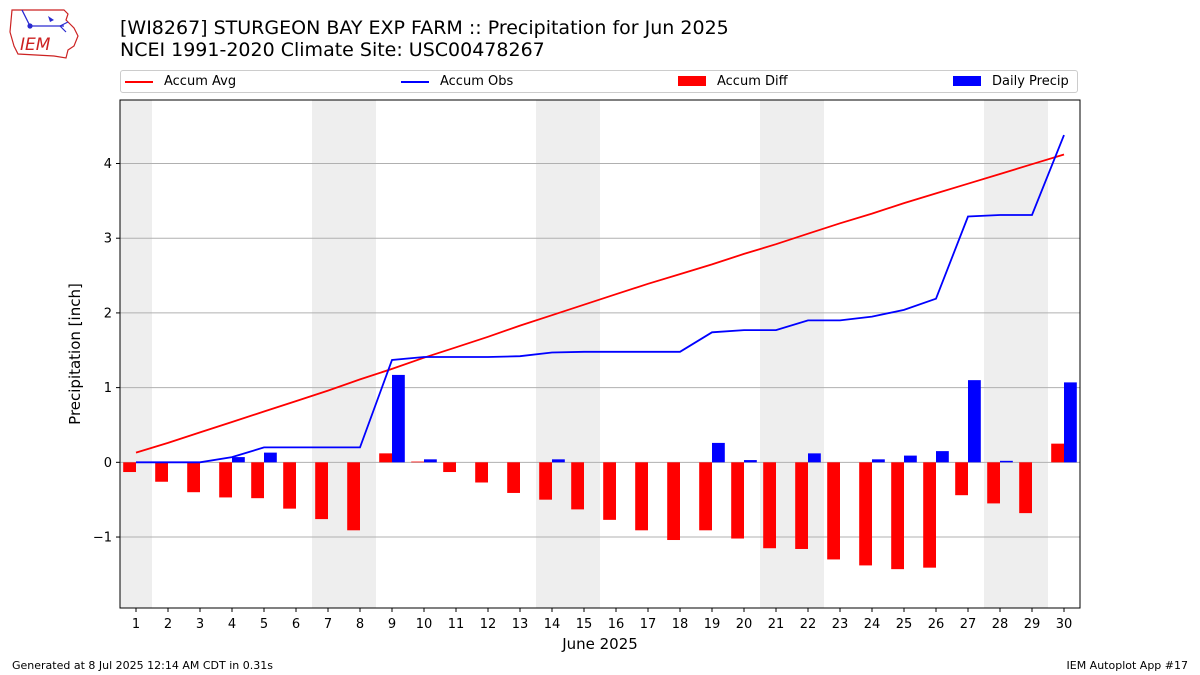 Image resolution: width=1200 pixels, height=675 pixels. Describe the element at coordinates (108, 388) in the screenshot. I see `y-tick-label: 1` at that location.